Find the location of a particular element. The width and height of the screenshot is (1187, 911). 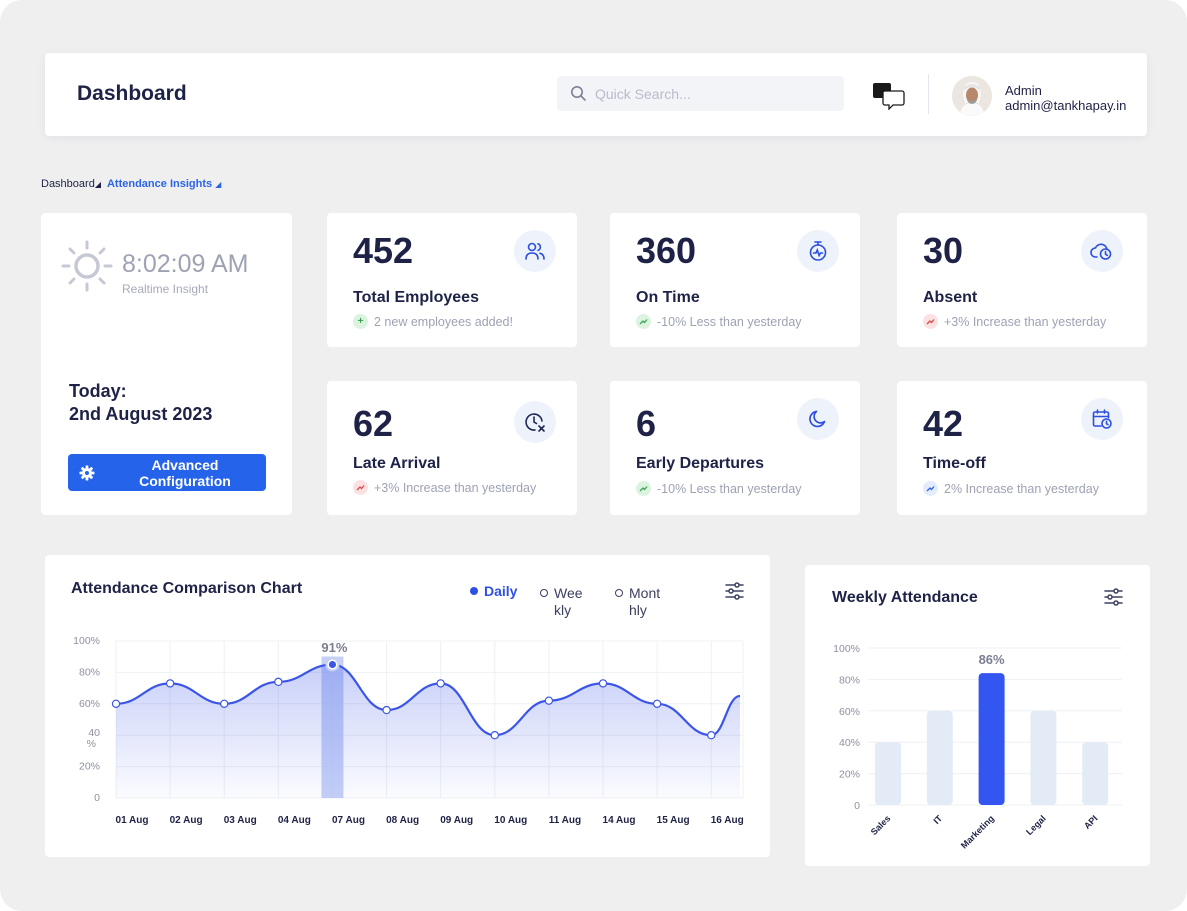

y-tick-part: 80% is located at coordinates (89, 672).